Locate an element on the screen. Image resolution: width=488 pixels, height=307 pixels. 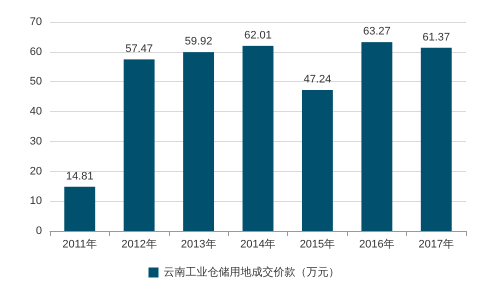
data-label: 59.92 is located at coordinates (198, 42).